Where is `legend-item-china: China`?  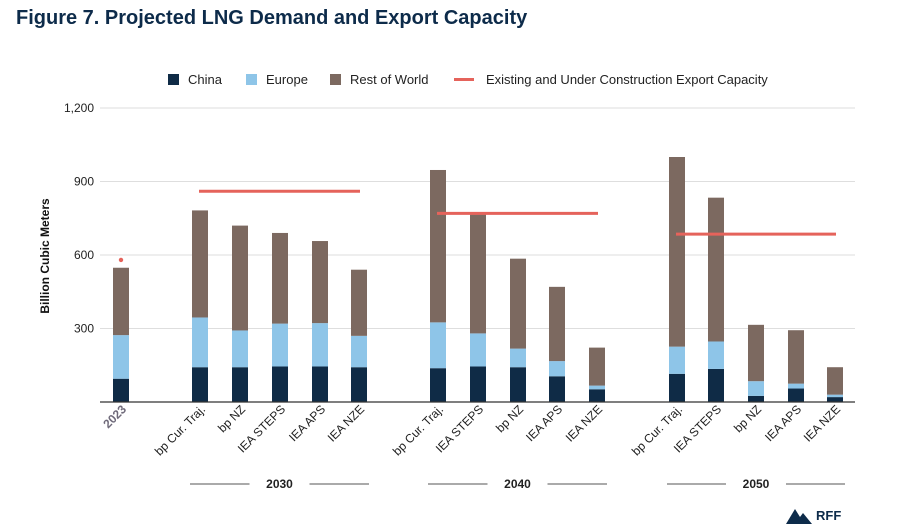 legend-item-china: China is located at coordinates (195, 79).